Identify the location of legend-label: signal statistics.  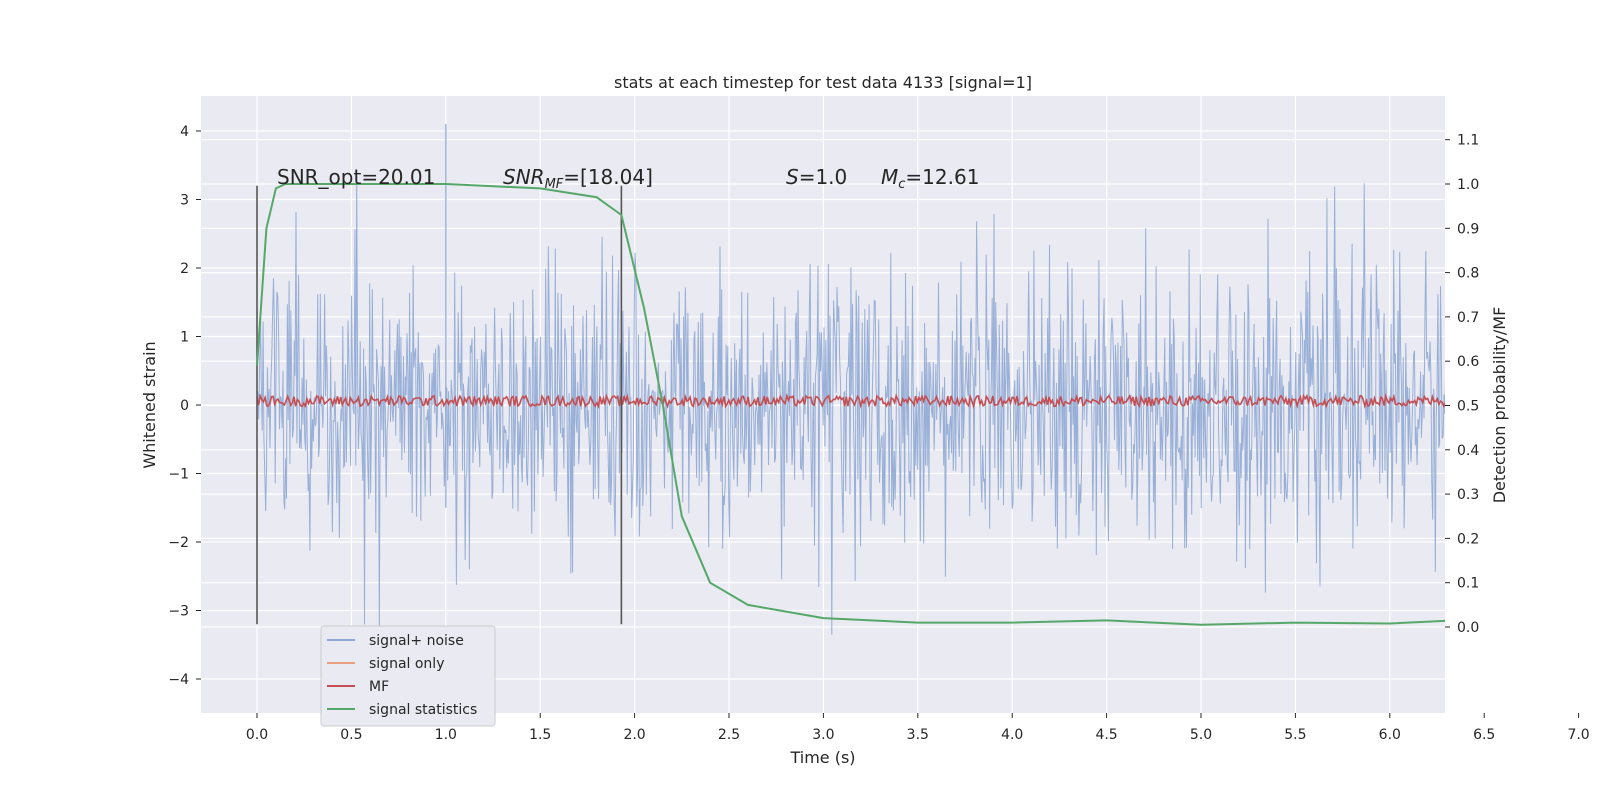
(423, 710).